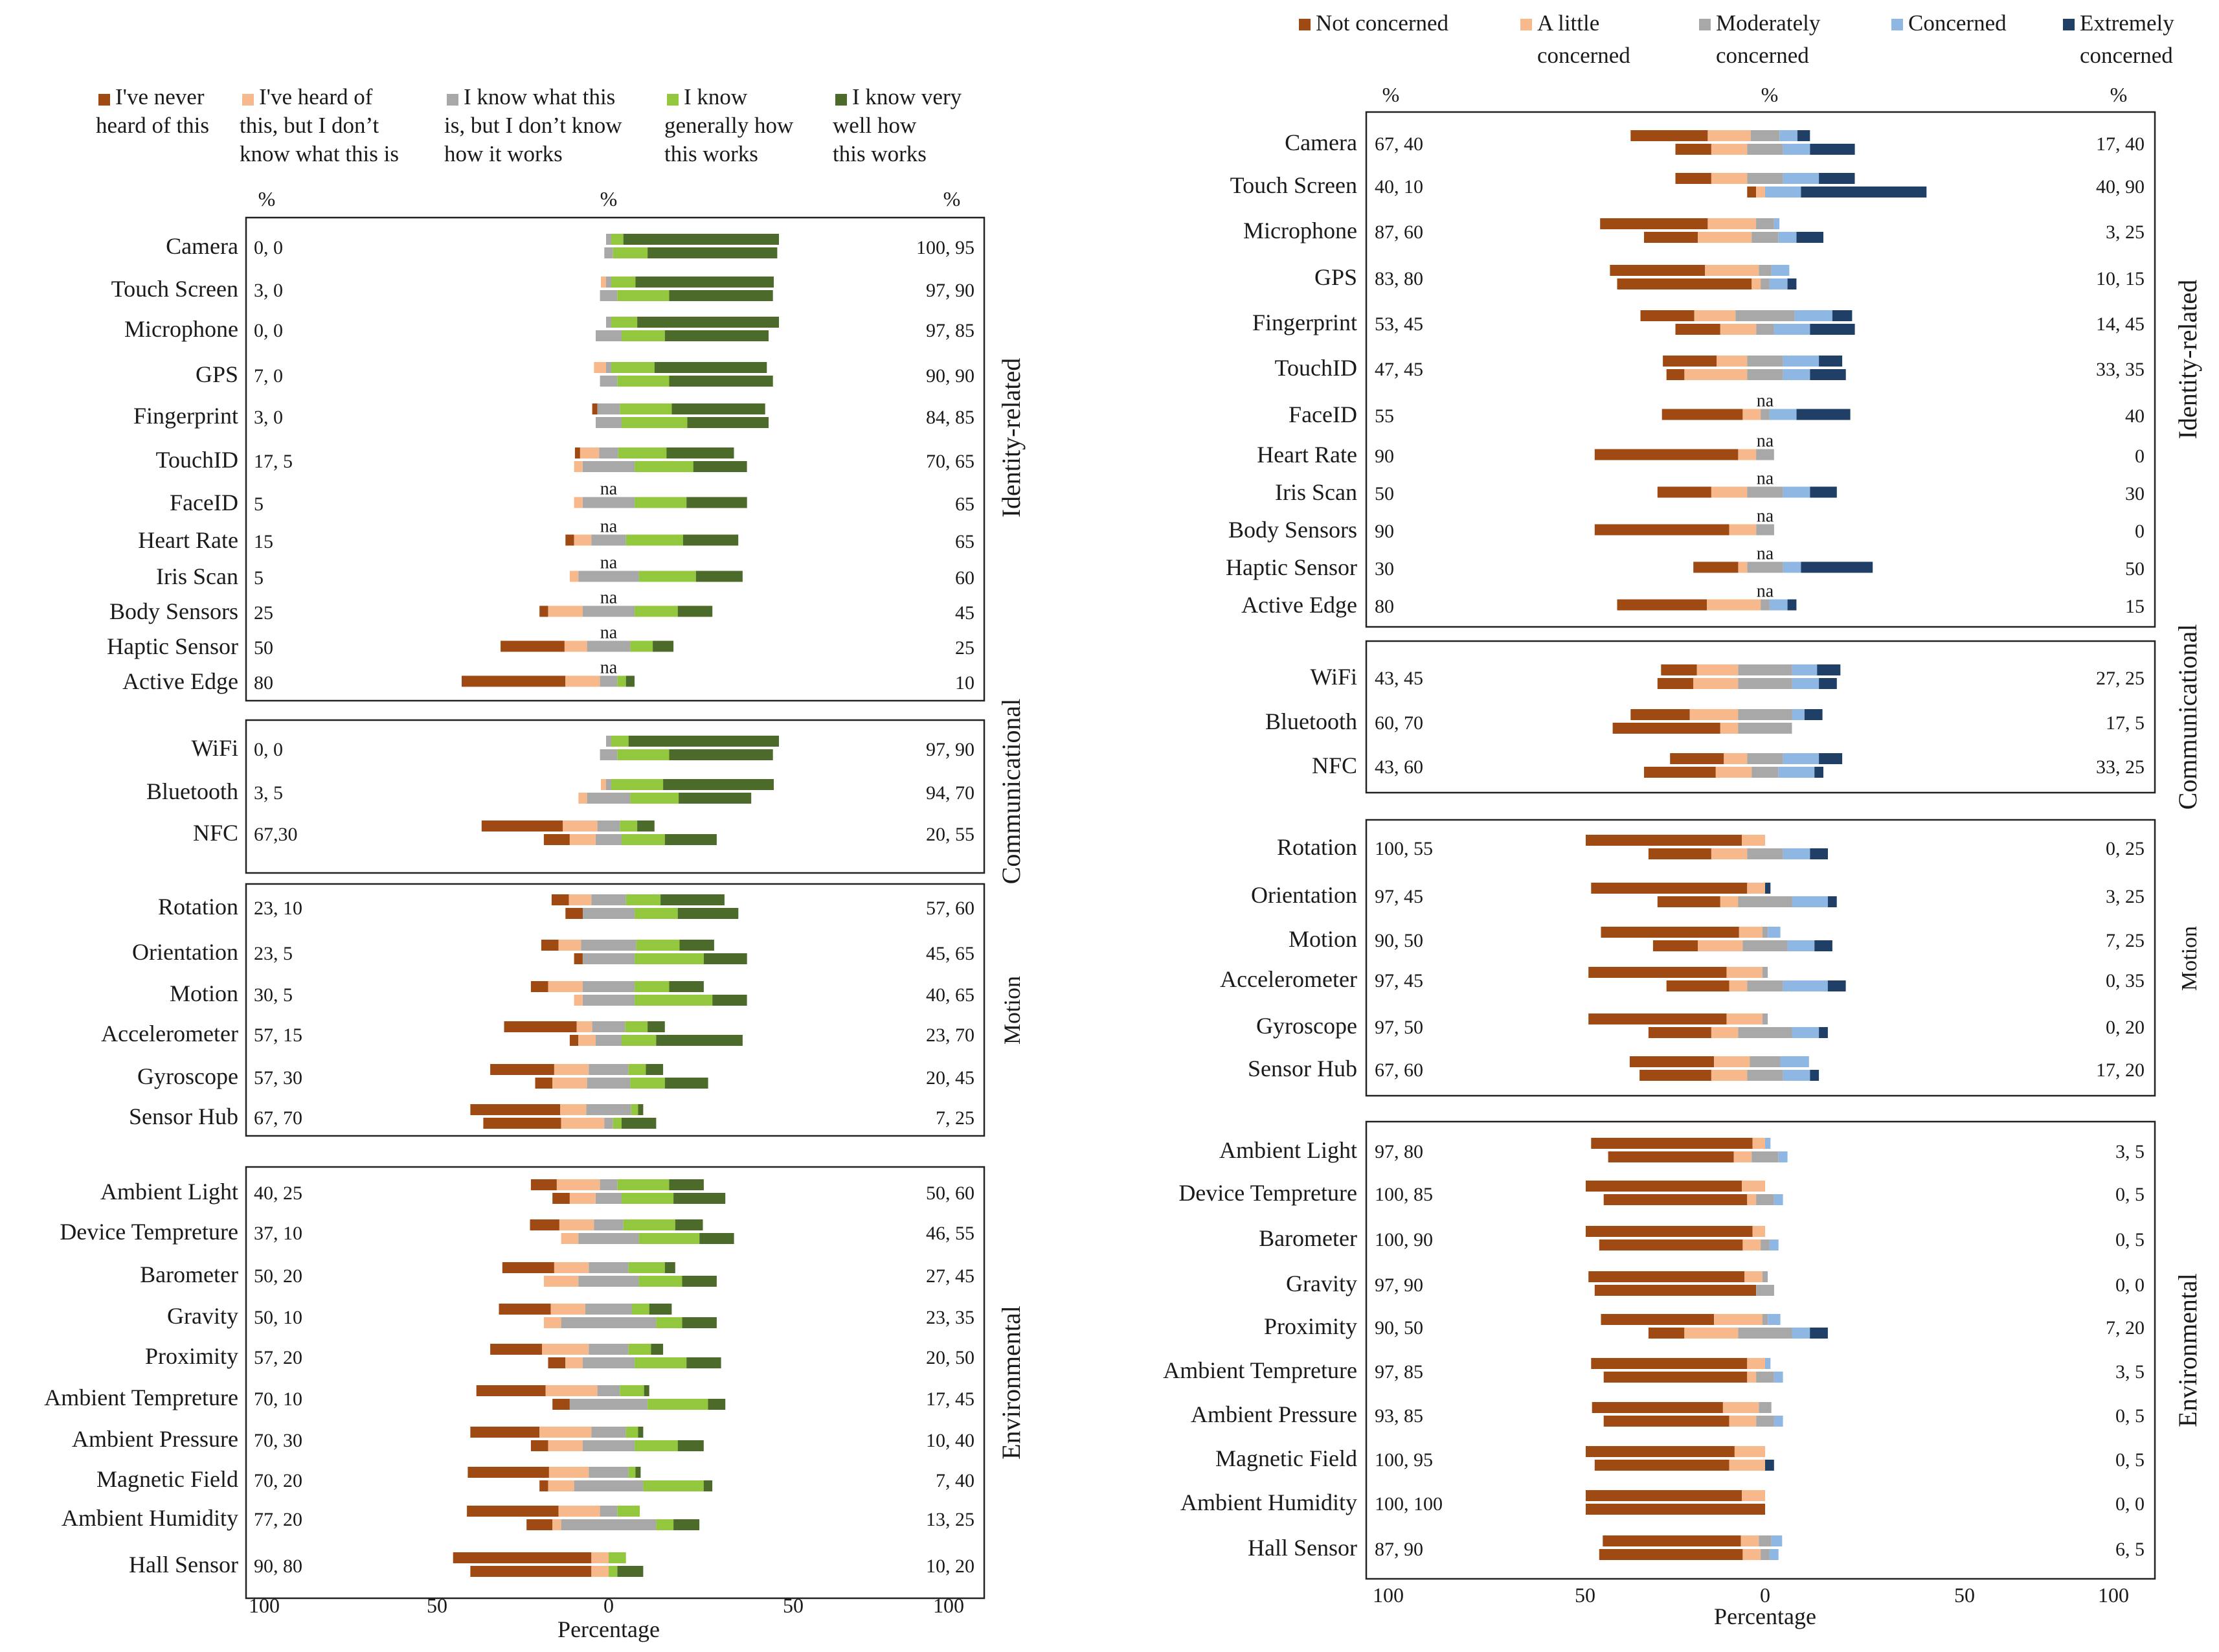  I want to click on panel2-group-box-motion, so click(1760, 958).